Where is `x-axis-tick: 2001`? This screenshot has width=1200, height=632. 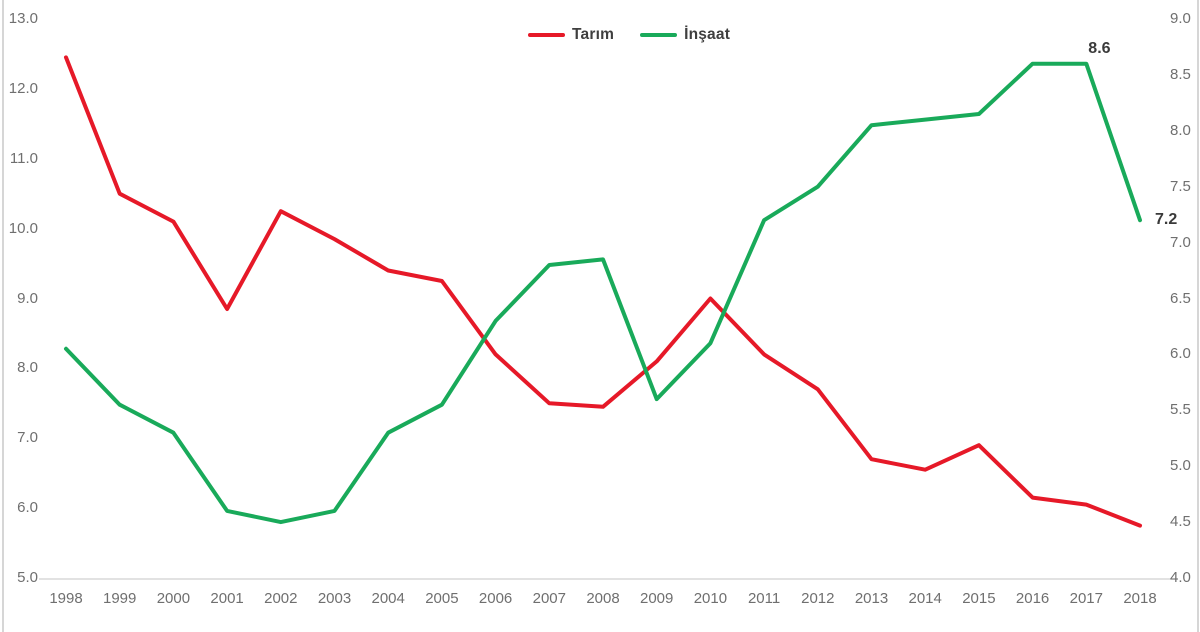 x-axis-tick: 2001 is located at coordinates (227, 598).